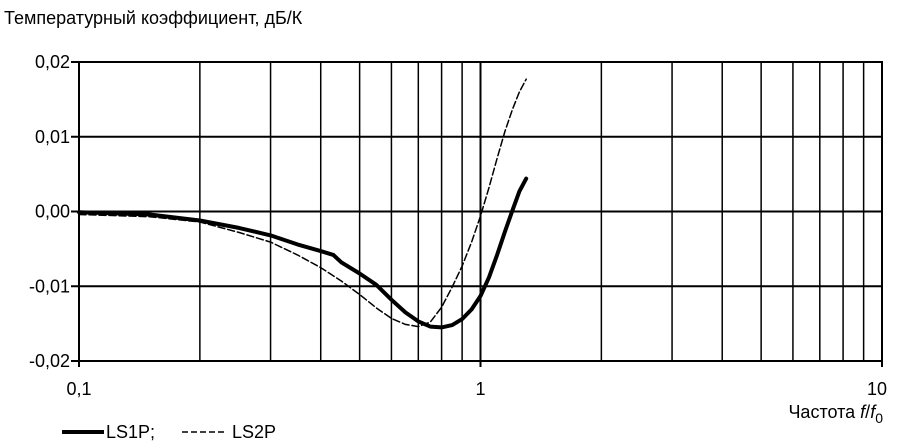 This screenshot has width=899, height=441. I want to click on x-axis-title-f: f, so click(863, 412).